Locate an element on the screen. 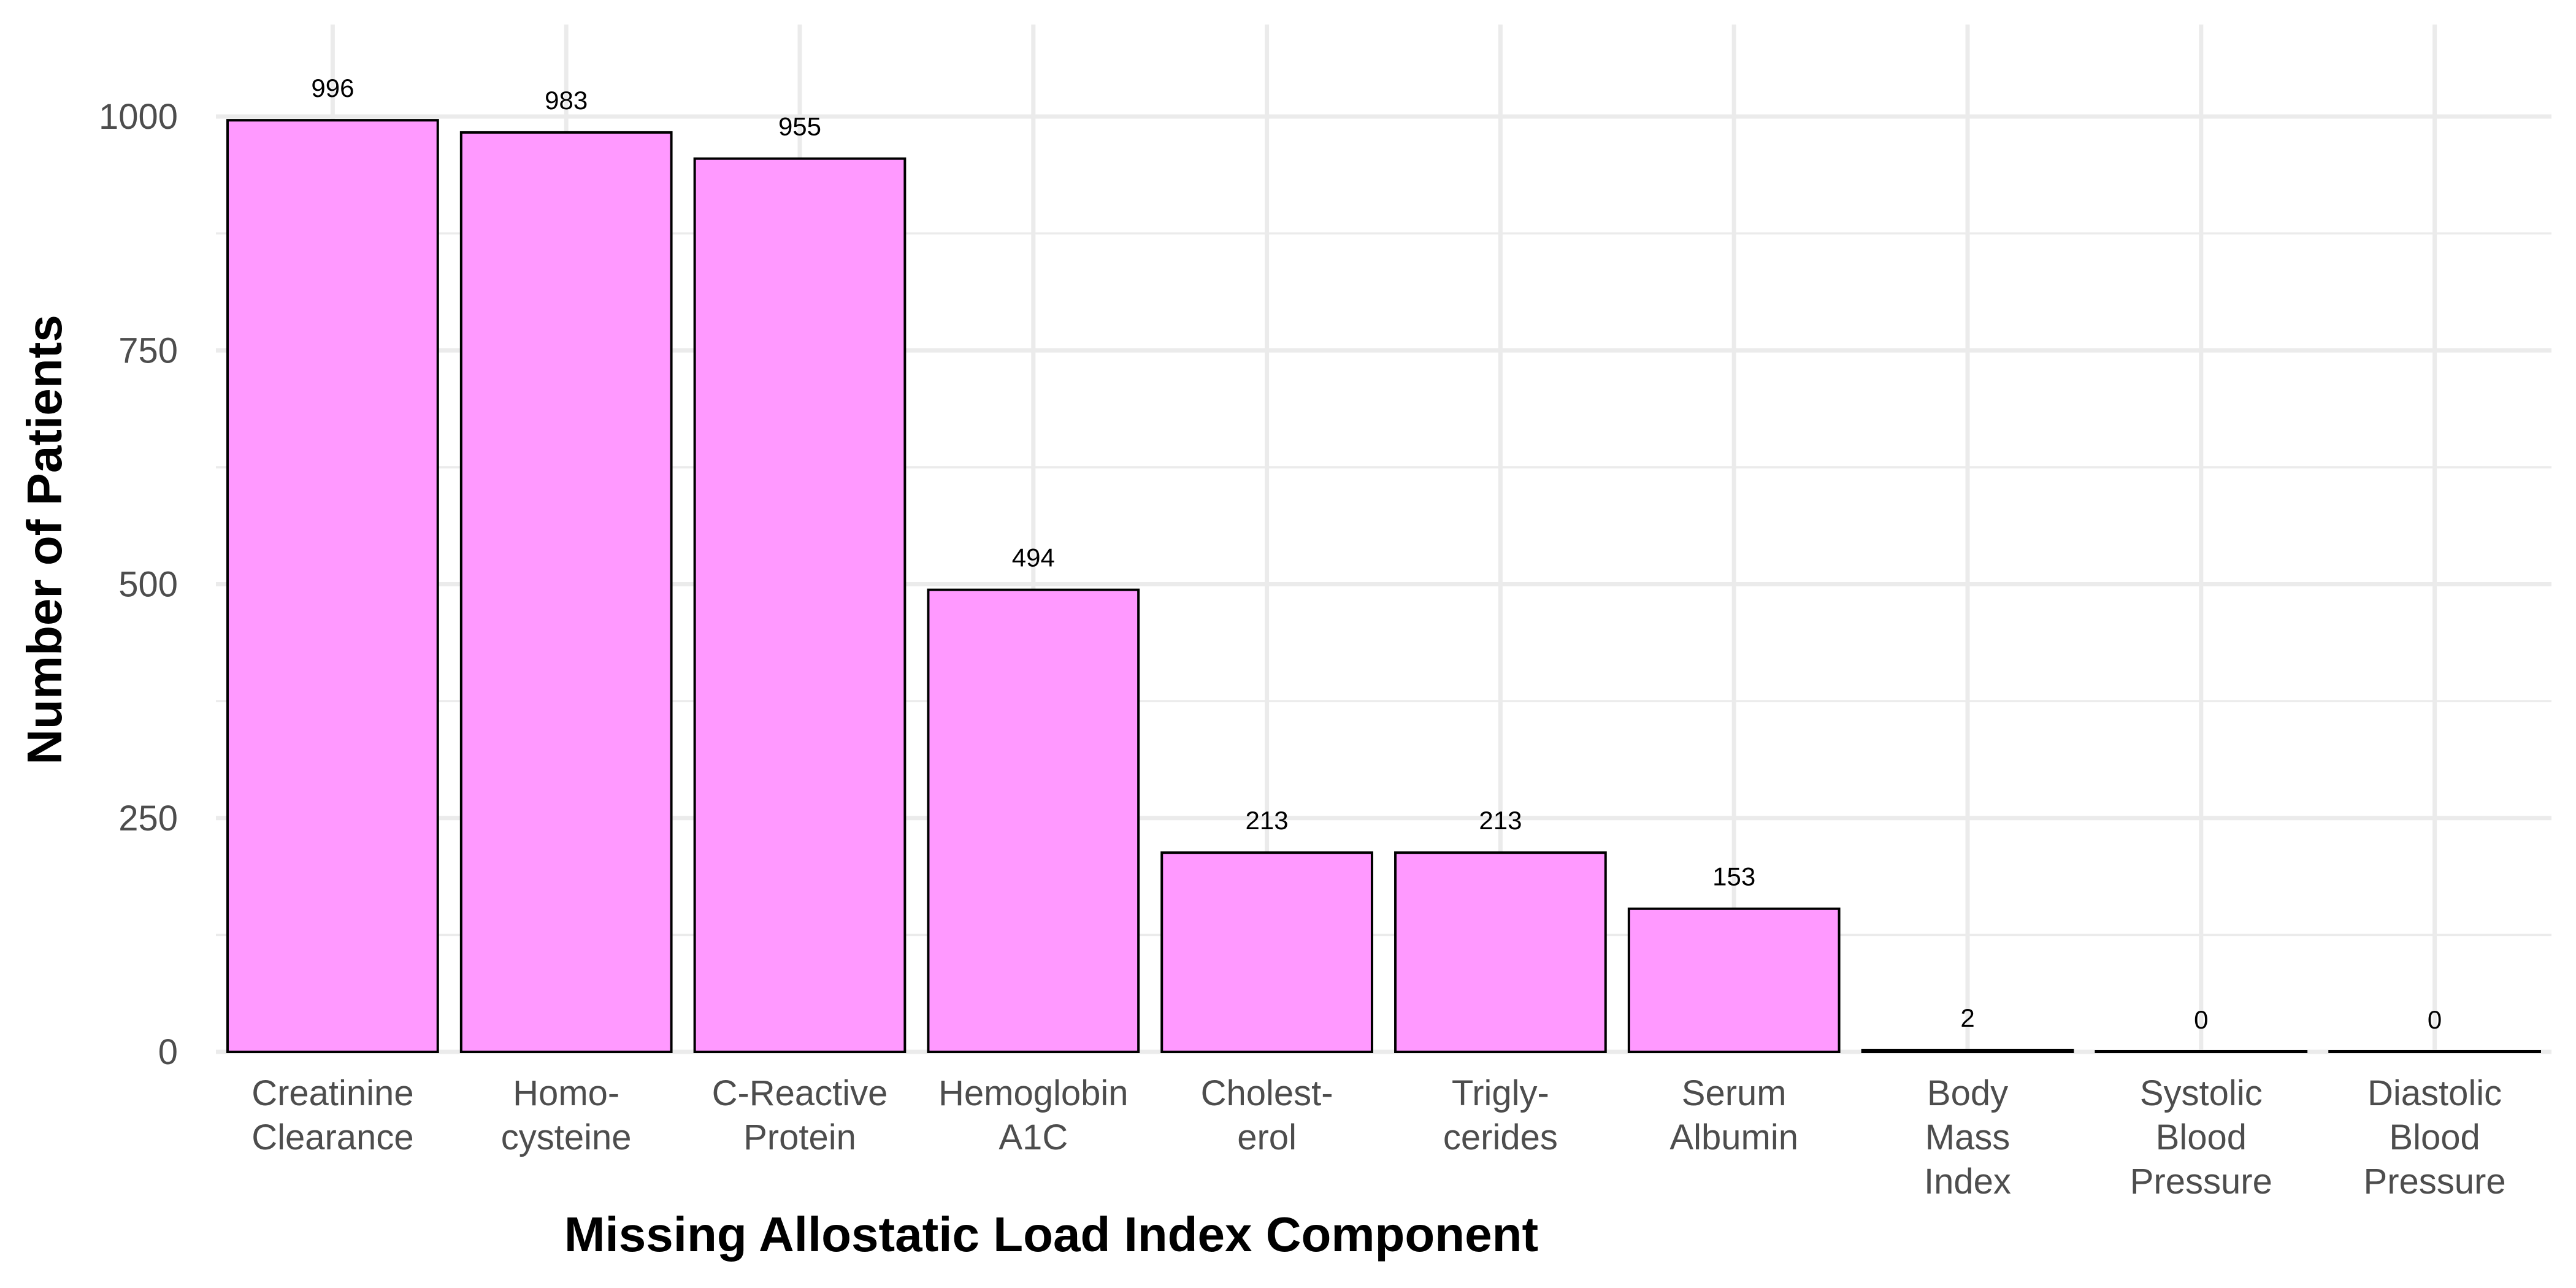 This screenshot has width=2576, height=1288. data-label: 996 is located at coordinates (332, 88).